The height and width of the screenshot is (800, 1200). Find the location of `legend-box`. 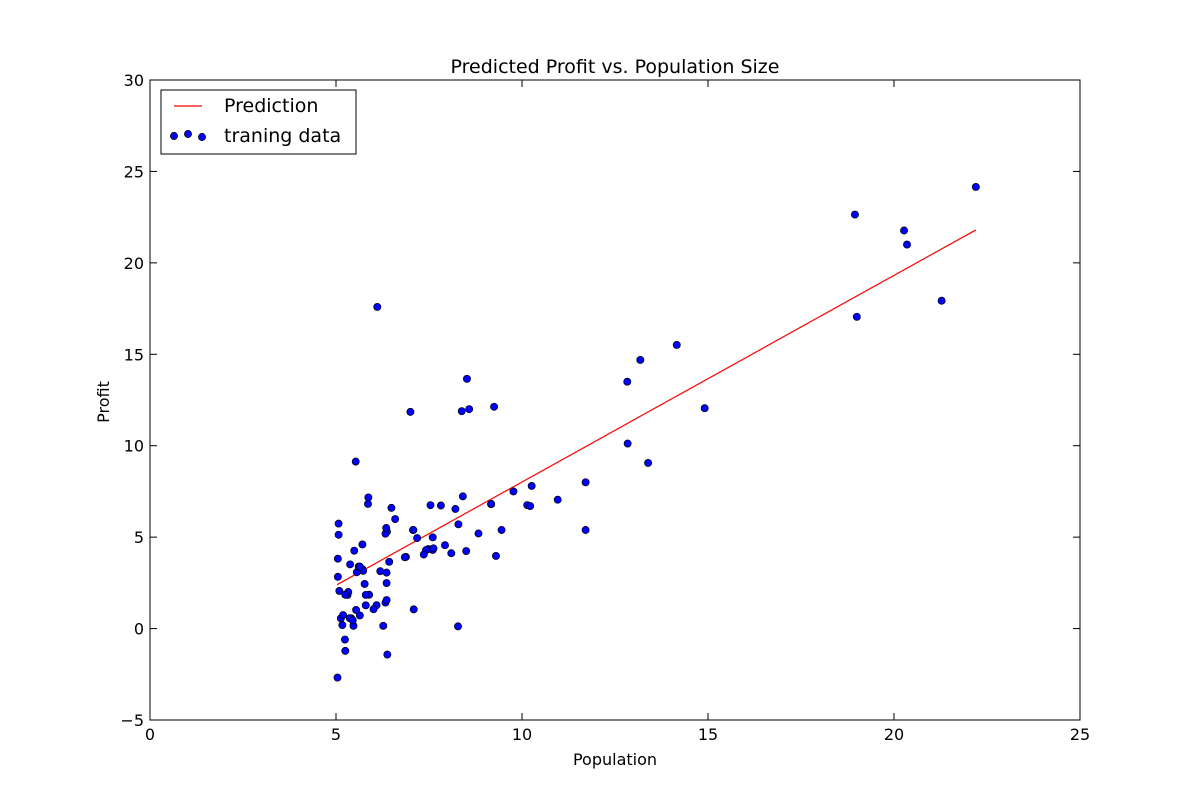

legend-box is located at coordinates (258, 122).